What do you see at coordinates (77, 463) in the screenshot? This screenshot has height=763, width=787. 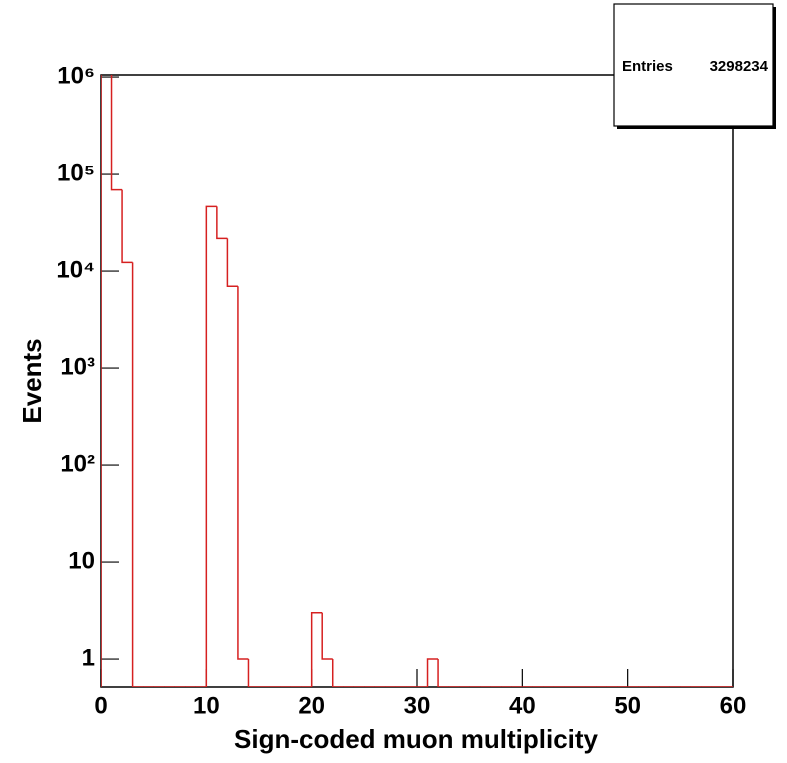 I see `y-tick-label: 10²` at bounding box center [77, 463].